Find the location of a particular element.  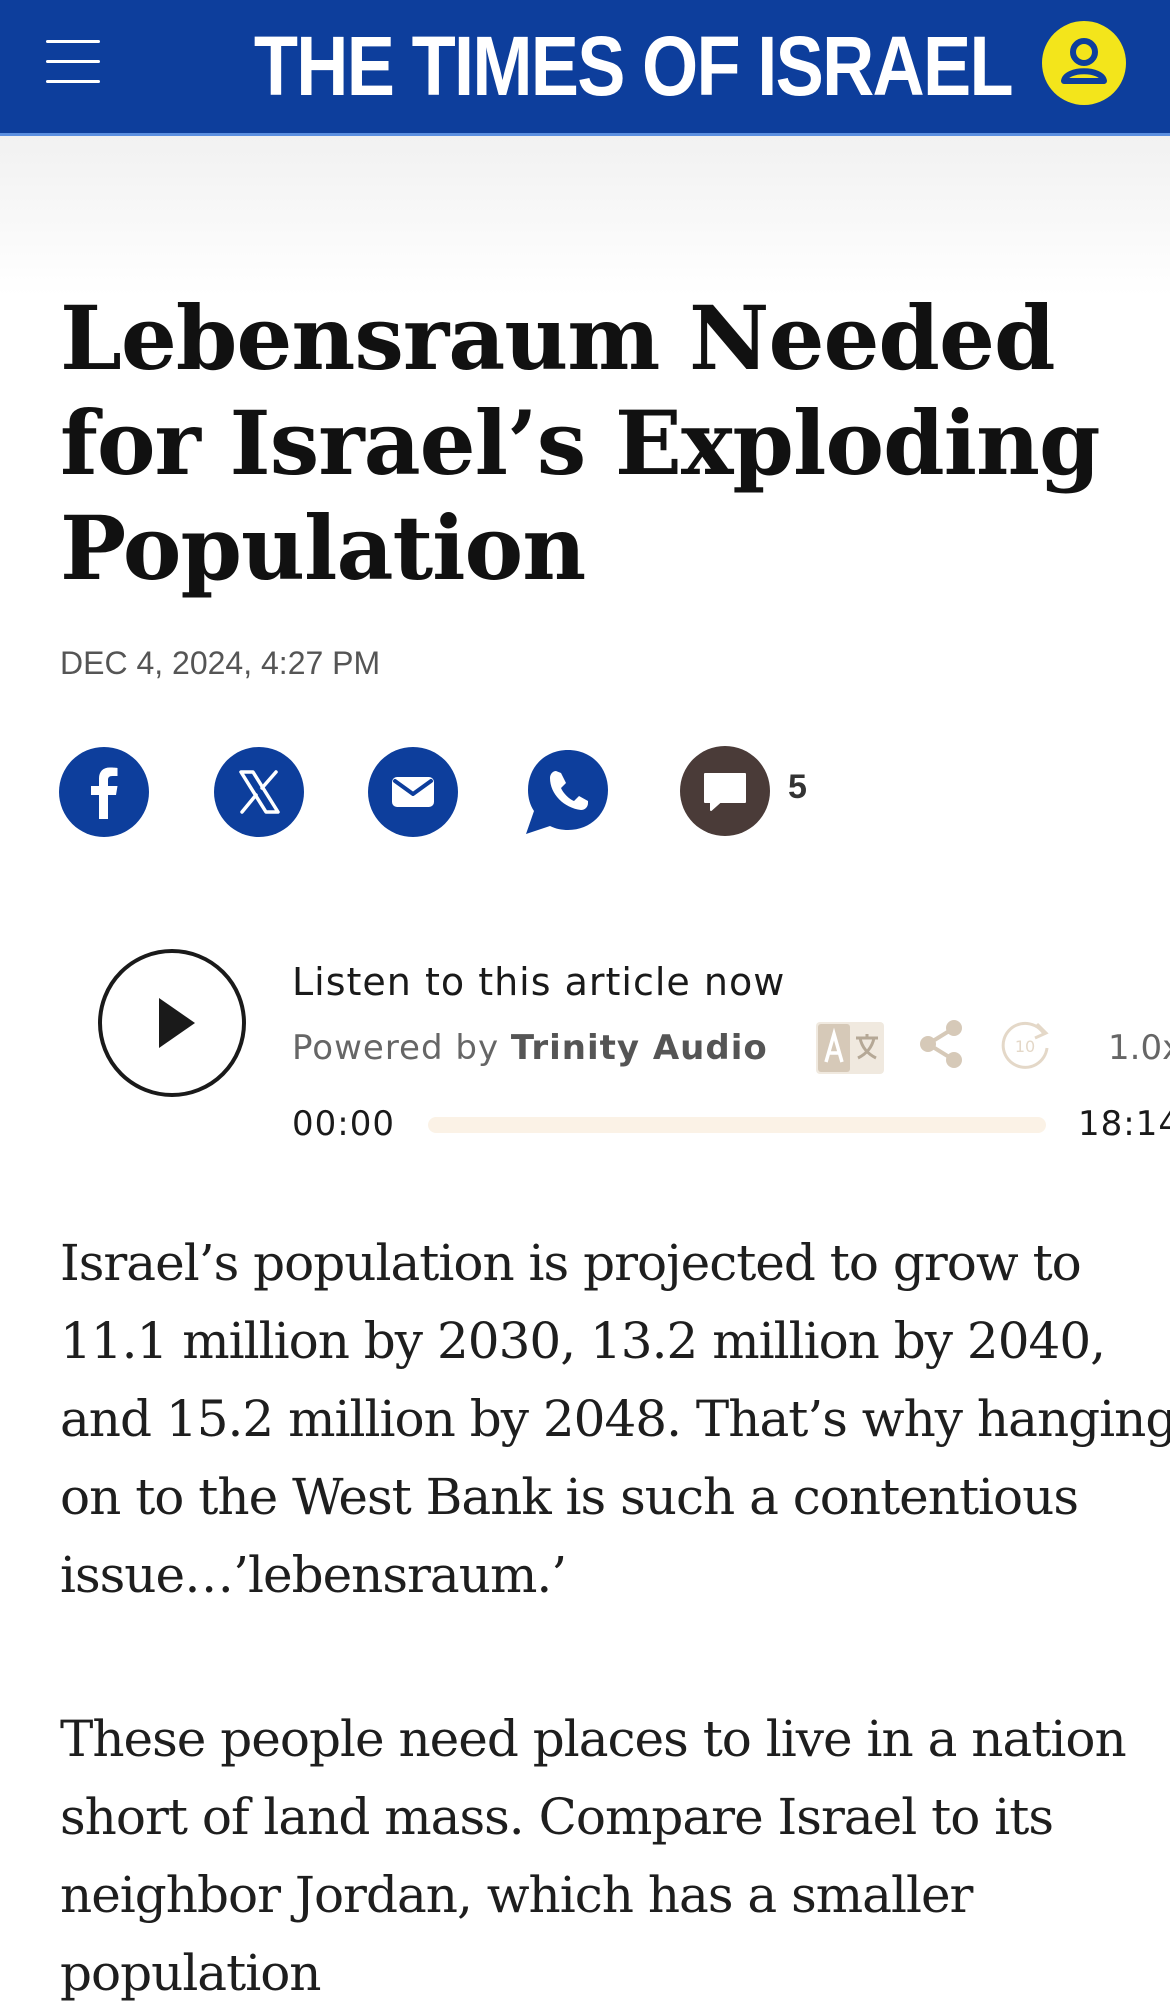

email-icon is located at coordinates (413, 792).